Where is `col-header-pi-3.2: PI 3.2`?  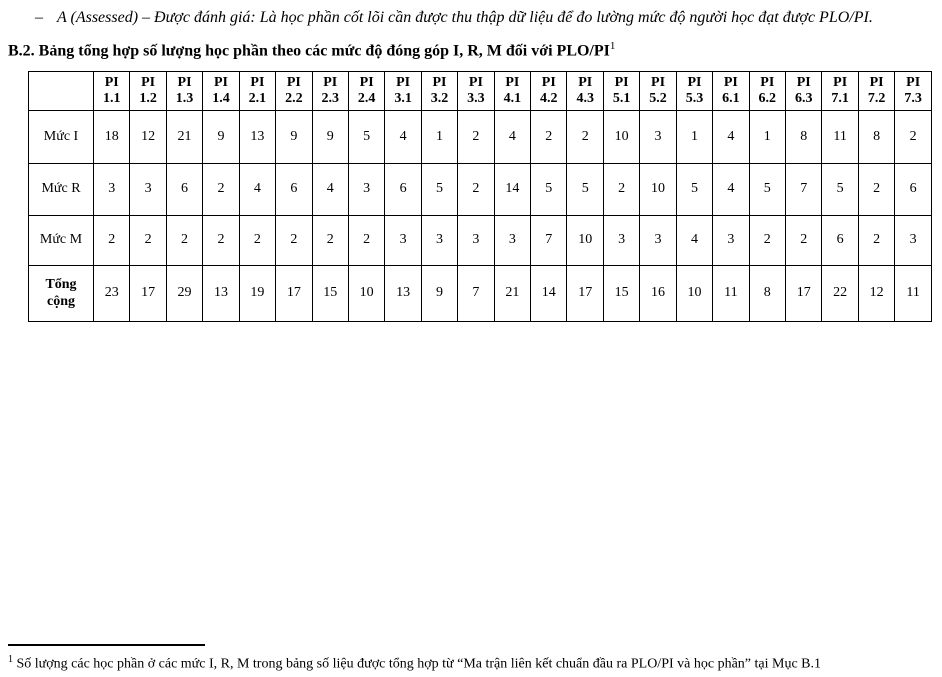
col-header-pi-3.2: PI 3.2 is located at coordinates (439, 90).